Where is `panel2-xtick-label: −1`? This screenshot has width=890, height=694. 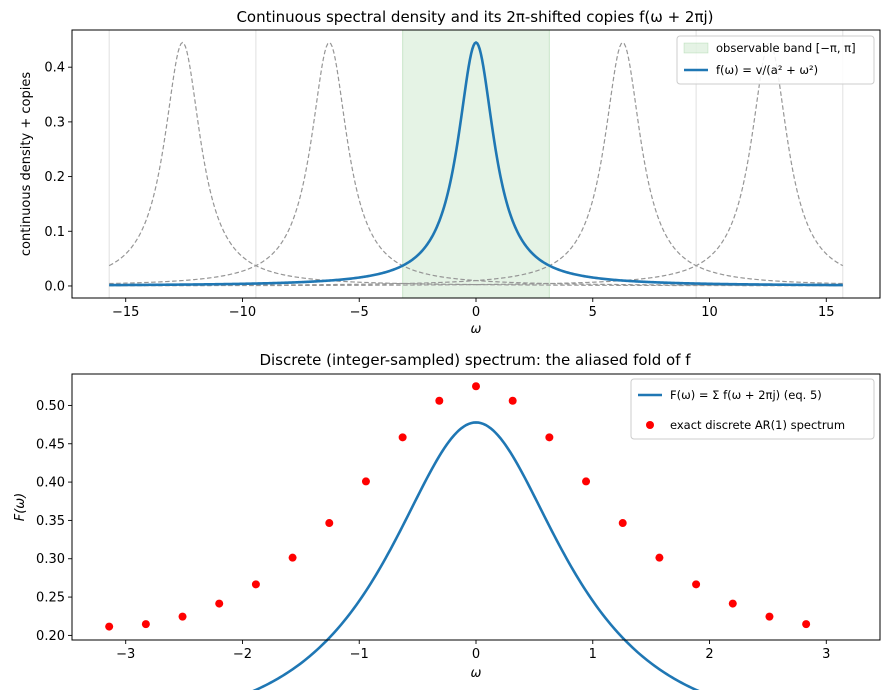 panel2-xtick-label: −1 is located at coordinates (359, 654).